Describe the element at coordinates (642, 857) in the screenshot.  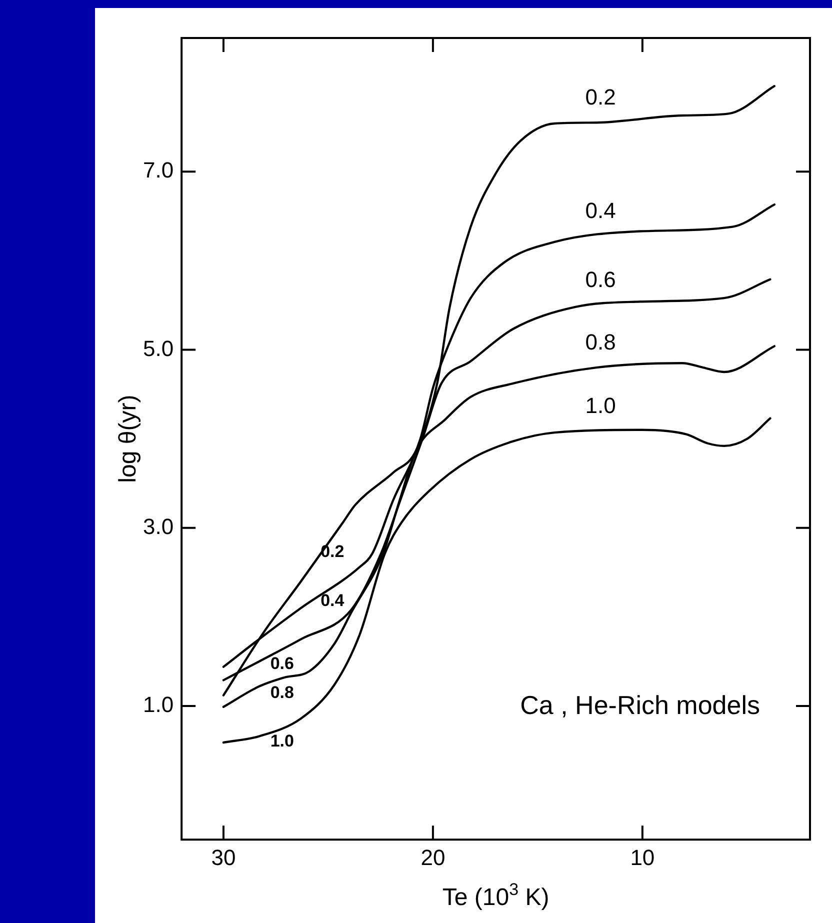
I see `x-tick-label: 10` at that location.